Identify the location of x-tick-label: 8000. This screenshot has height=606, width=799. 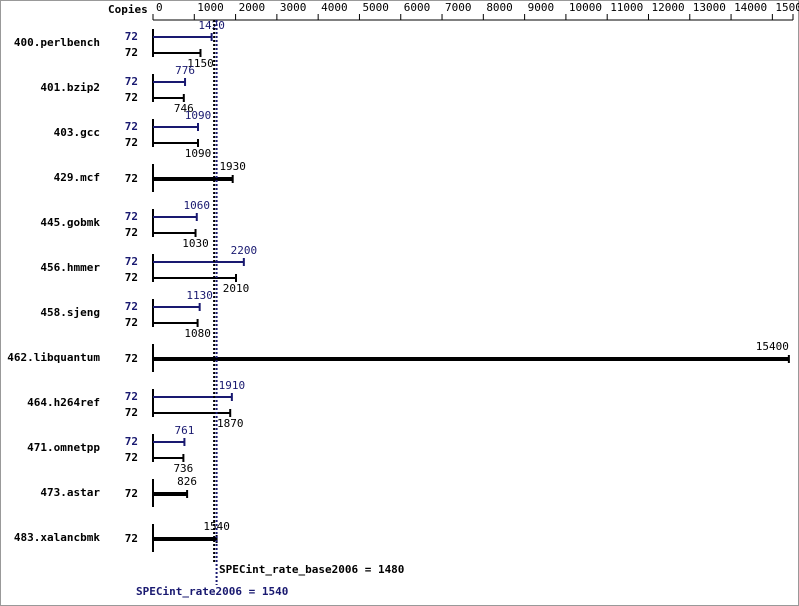
(499, 7).